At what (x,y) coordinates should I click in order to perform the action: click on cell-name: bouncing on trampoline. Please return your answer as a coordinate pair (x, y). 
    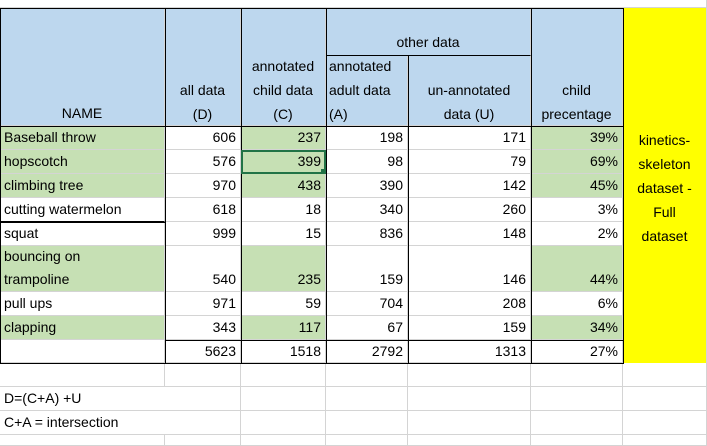
    Looking at the image, I should click on (82, 269).